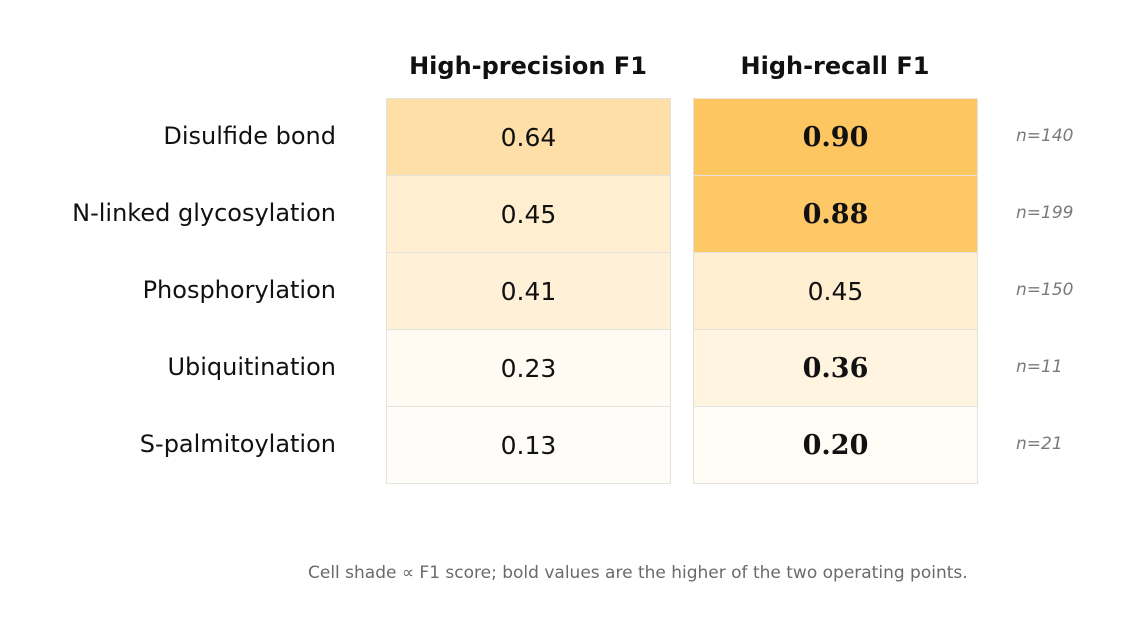  I want to click on heatmap-cell: 0.23, so click(528, 368).